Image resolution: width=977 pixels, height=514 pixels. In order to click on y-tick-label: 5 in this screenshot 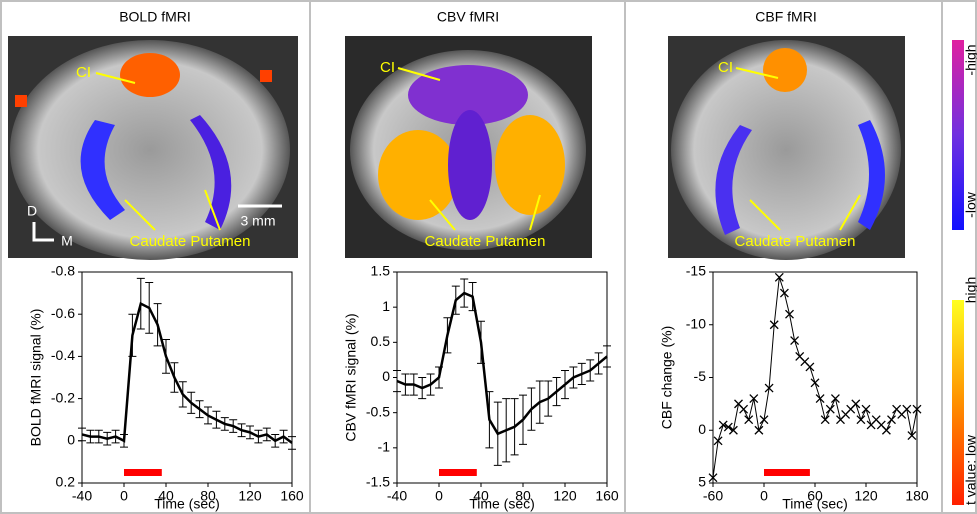, I will do `click(702, 482)`.